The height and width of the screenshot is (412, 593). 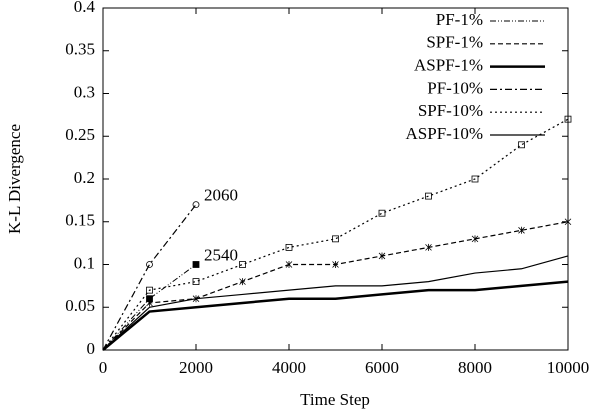 I want to click on y-tick-label: 0.05, so click(x=80, y=305).